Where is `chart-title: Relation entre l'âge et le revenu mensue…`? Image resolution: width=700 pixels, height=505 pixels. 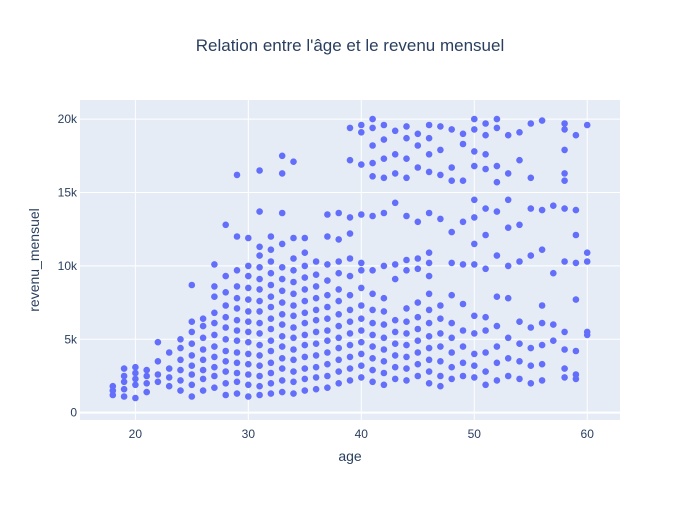 chart-title: Relation entre l'âge et le revenu mensue… is located at coordinates (350, 45).